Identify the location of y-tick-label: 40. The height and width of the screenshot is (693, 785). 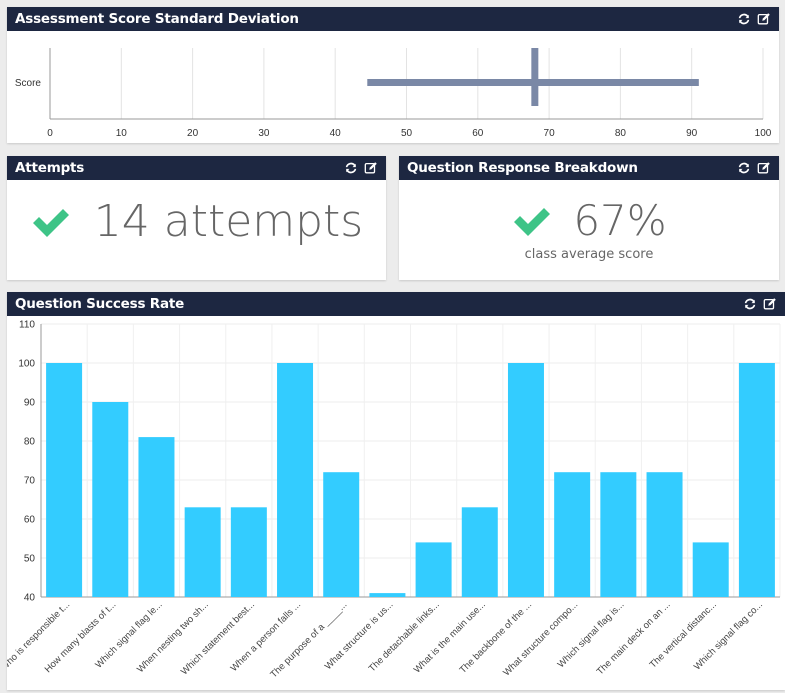
(30, 598).